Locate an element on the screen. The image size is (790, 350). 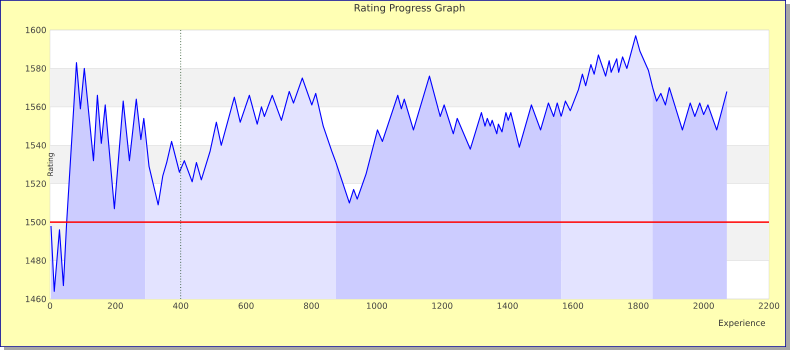
x-tick-label: 1600 is located at coordinates (573, 305).